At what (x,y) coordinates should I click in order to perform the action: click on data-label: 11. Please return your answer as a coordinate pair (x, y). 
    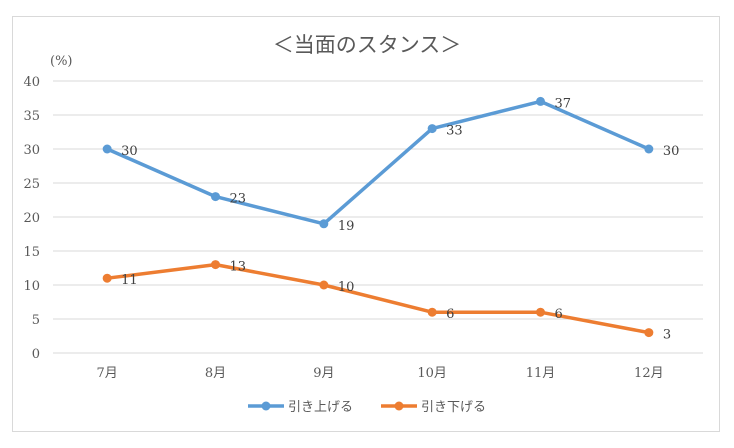
    Looking at the image, I should click on (129, 280).